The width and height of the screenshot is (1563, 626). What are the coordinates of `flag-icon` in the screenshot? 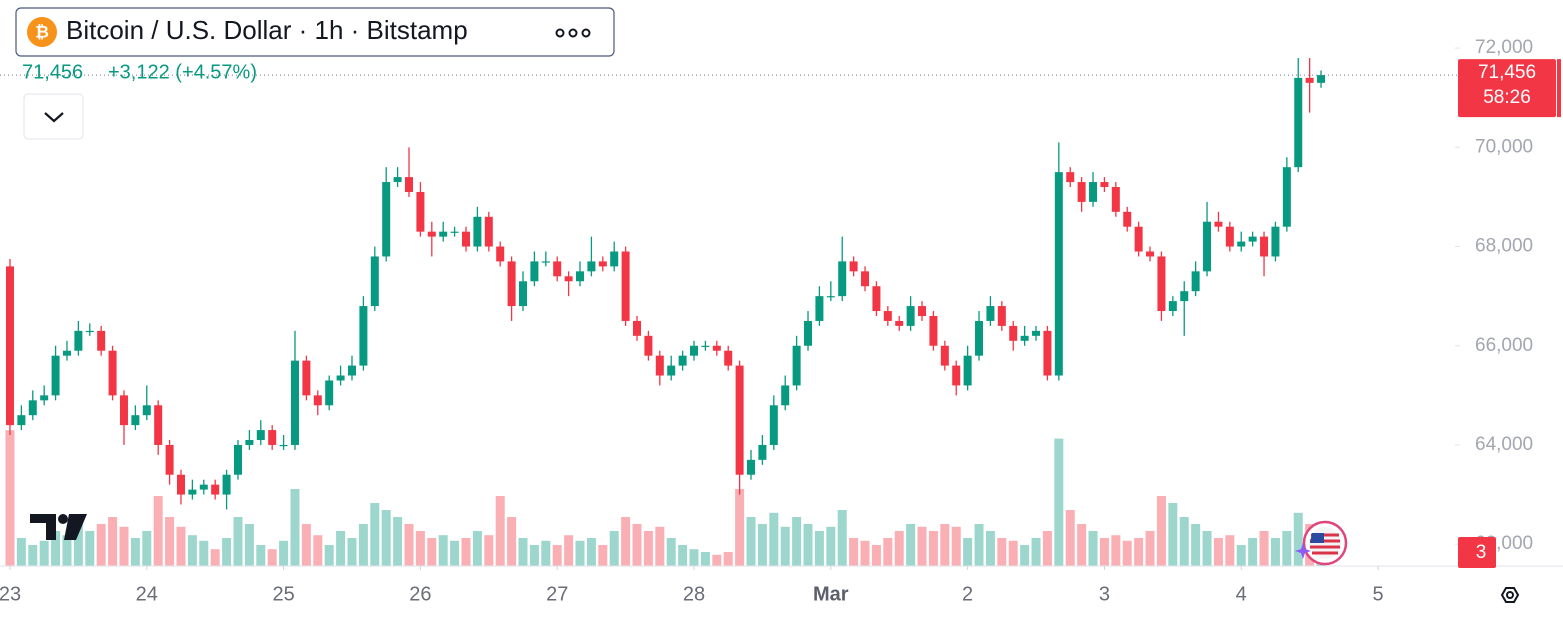 It's located at (1321, 543).